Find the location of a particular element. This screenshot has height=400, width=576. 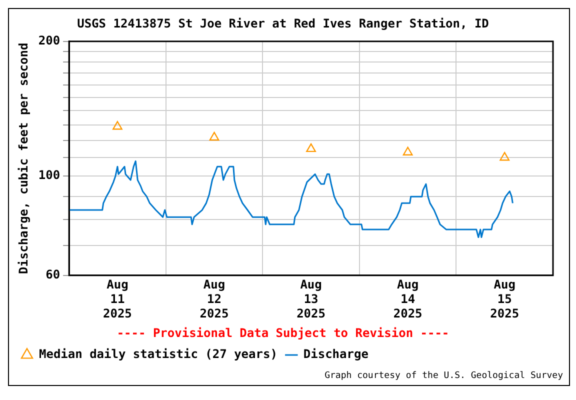

y-tick-label: 100 is located at coordinates (49, 175).